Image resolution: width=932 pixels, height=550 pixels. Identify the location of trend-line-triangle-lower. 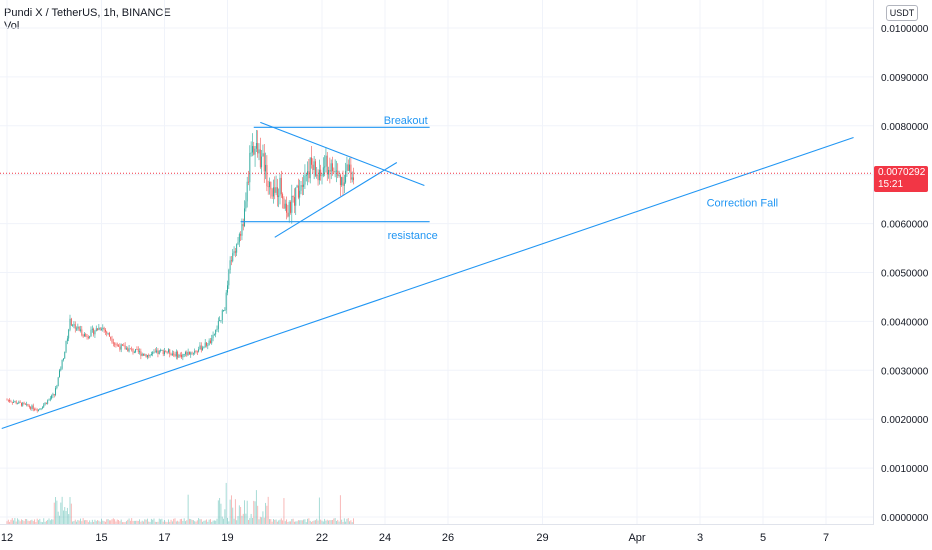
(336, 200).